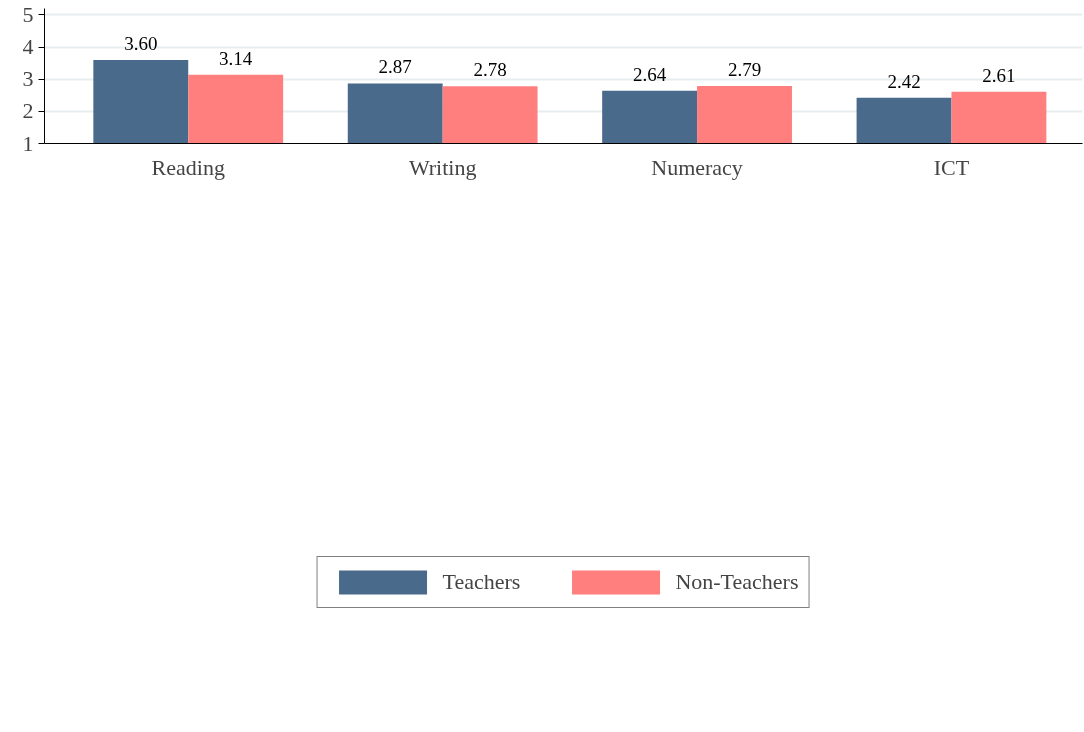 The image size is (1084, 732). Describe the element at coordinates (490, 70) in the screenshot. I see `data-label: 2.78` at that location.